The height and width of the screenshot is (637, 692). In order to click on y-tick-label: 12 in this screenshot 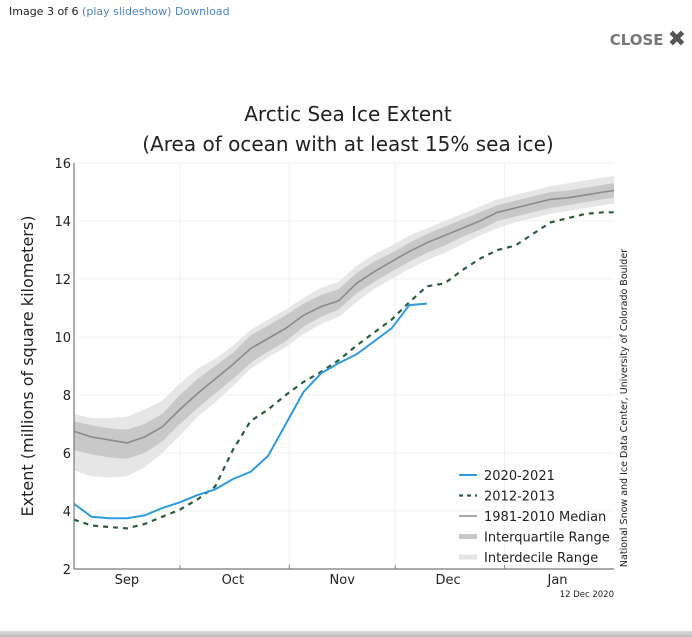, I will do `click(62, 280)`.